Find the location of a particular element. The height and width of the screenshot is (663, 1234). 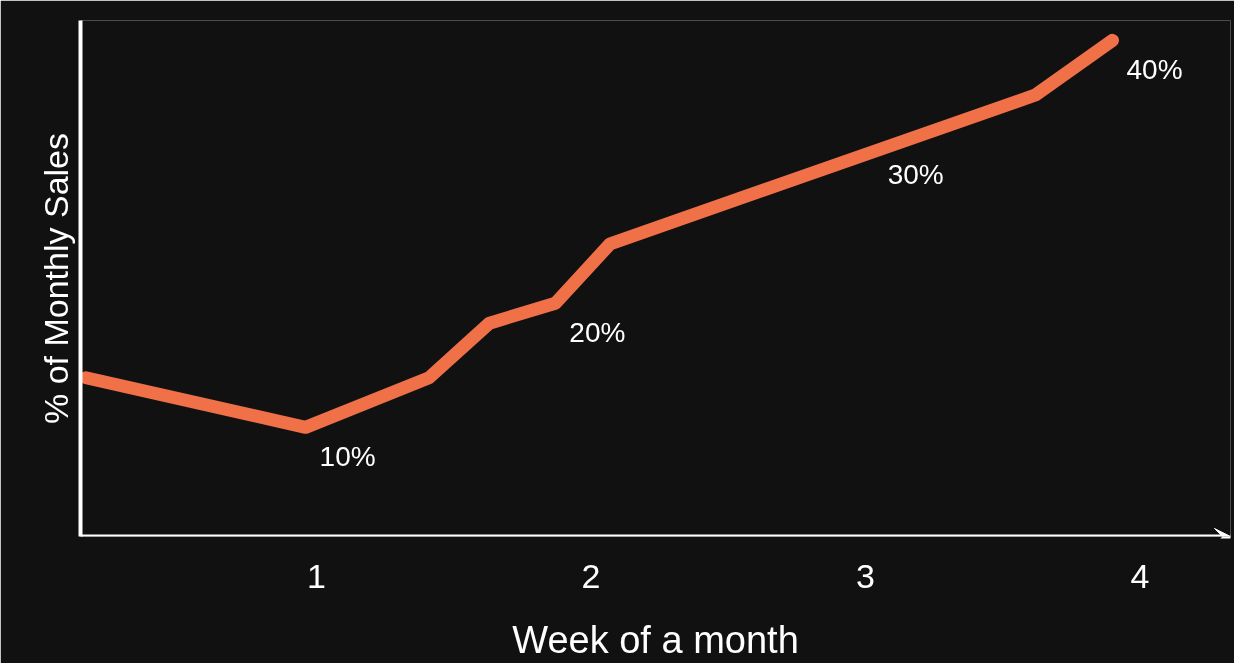

annotation: 20% is located at coordinates (597, 333).